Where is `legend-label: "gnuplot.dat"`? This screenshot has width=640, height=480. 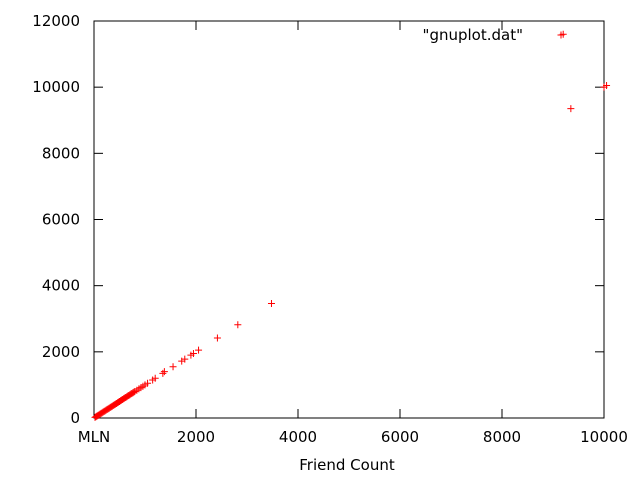 legend-label: "gnuplot.dat" is located at coordinates (473, 35).